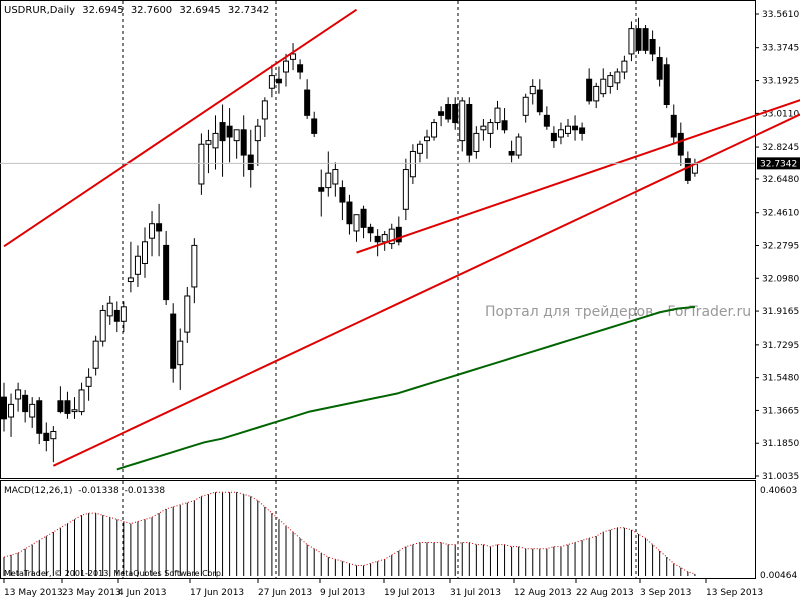 Image resolution: width=800 pixels, height=600 pixels. Describe the element at coordinates (780, 444) in the screenshot. I see `price-tick-label: 31.1850` at that location.